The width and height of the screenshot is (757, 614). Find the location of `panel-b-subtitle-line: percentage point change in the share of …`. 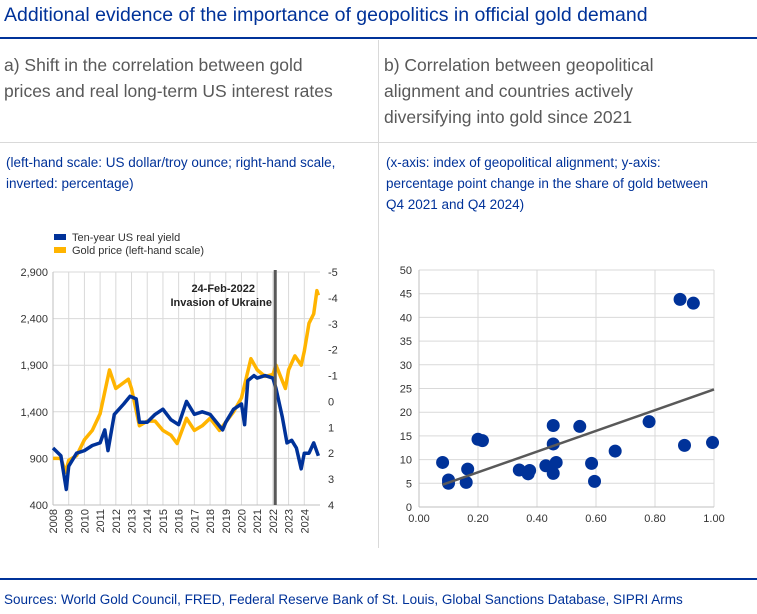

panel-b-subtitle-line: percentage point change in the share of … is located at coordinates (547, 183).